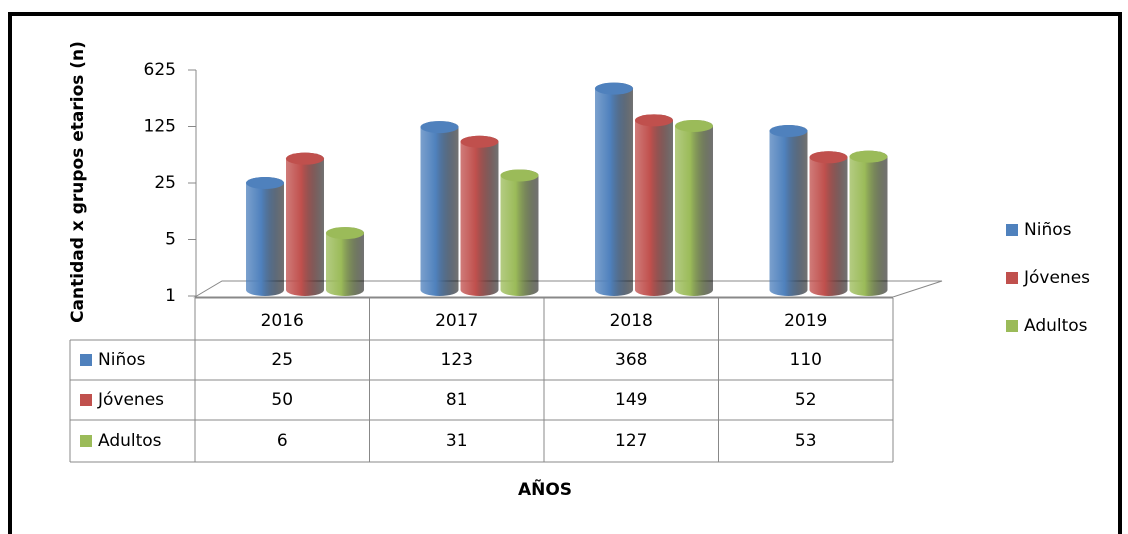 The width and height of the screenshot is (1128, 534). Describe the element at coordinates (122, 360) in the screenshot. I see `table-row-label: Niños` at that location.